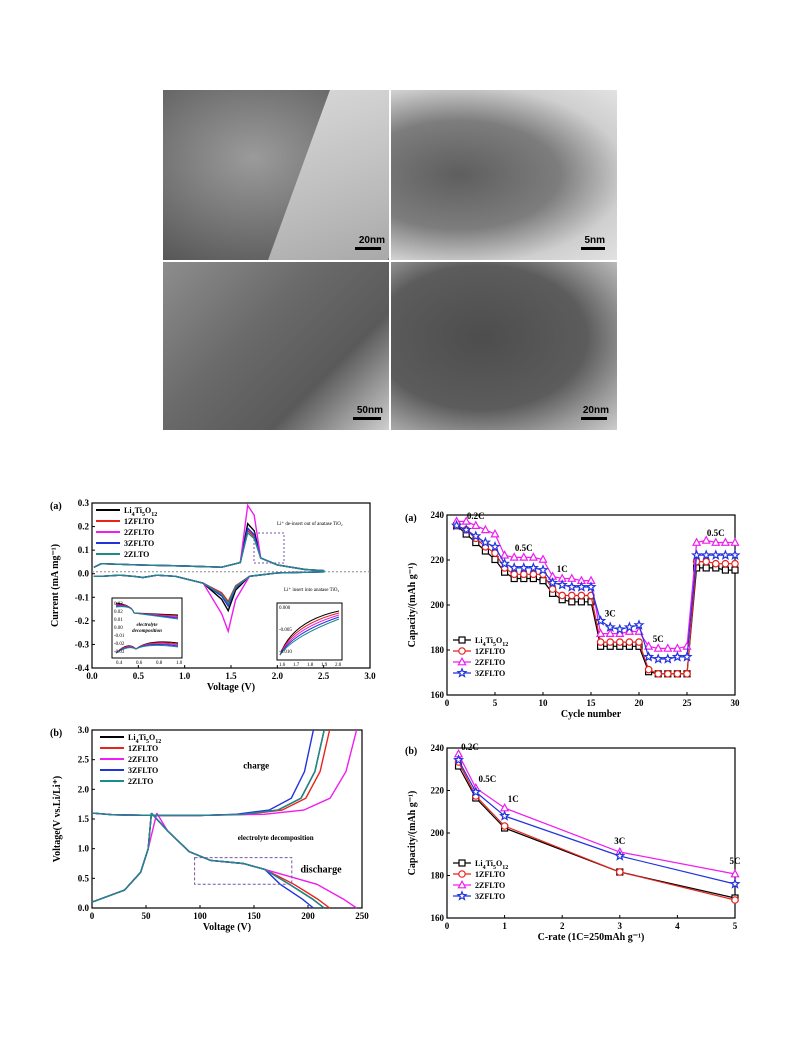 The height and width of the screenshot is (1057, 793). Describe the element at coordinates (619, 841) in the screenshot. I see `rate-label: 3C` at that location.